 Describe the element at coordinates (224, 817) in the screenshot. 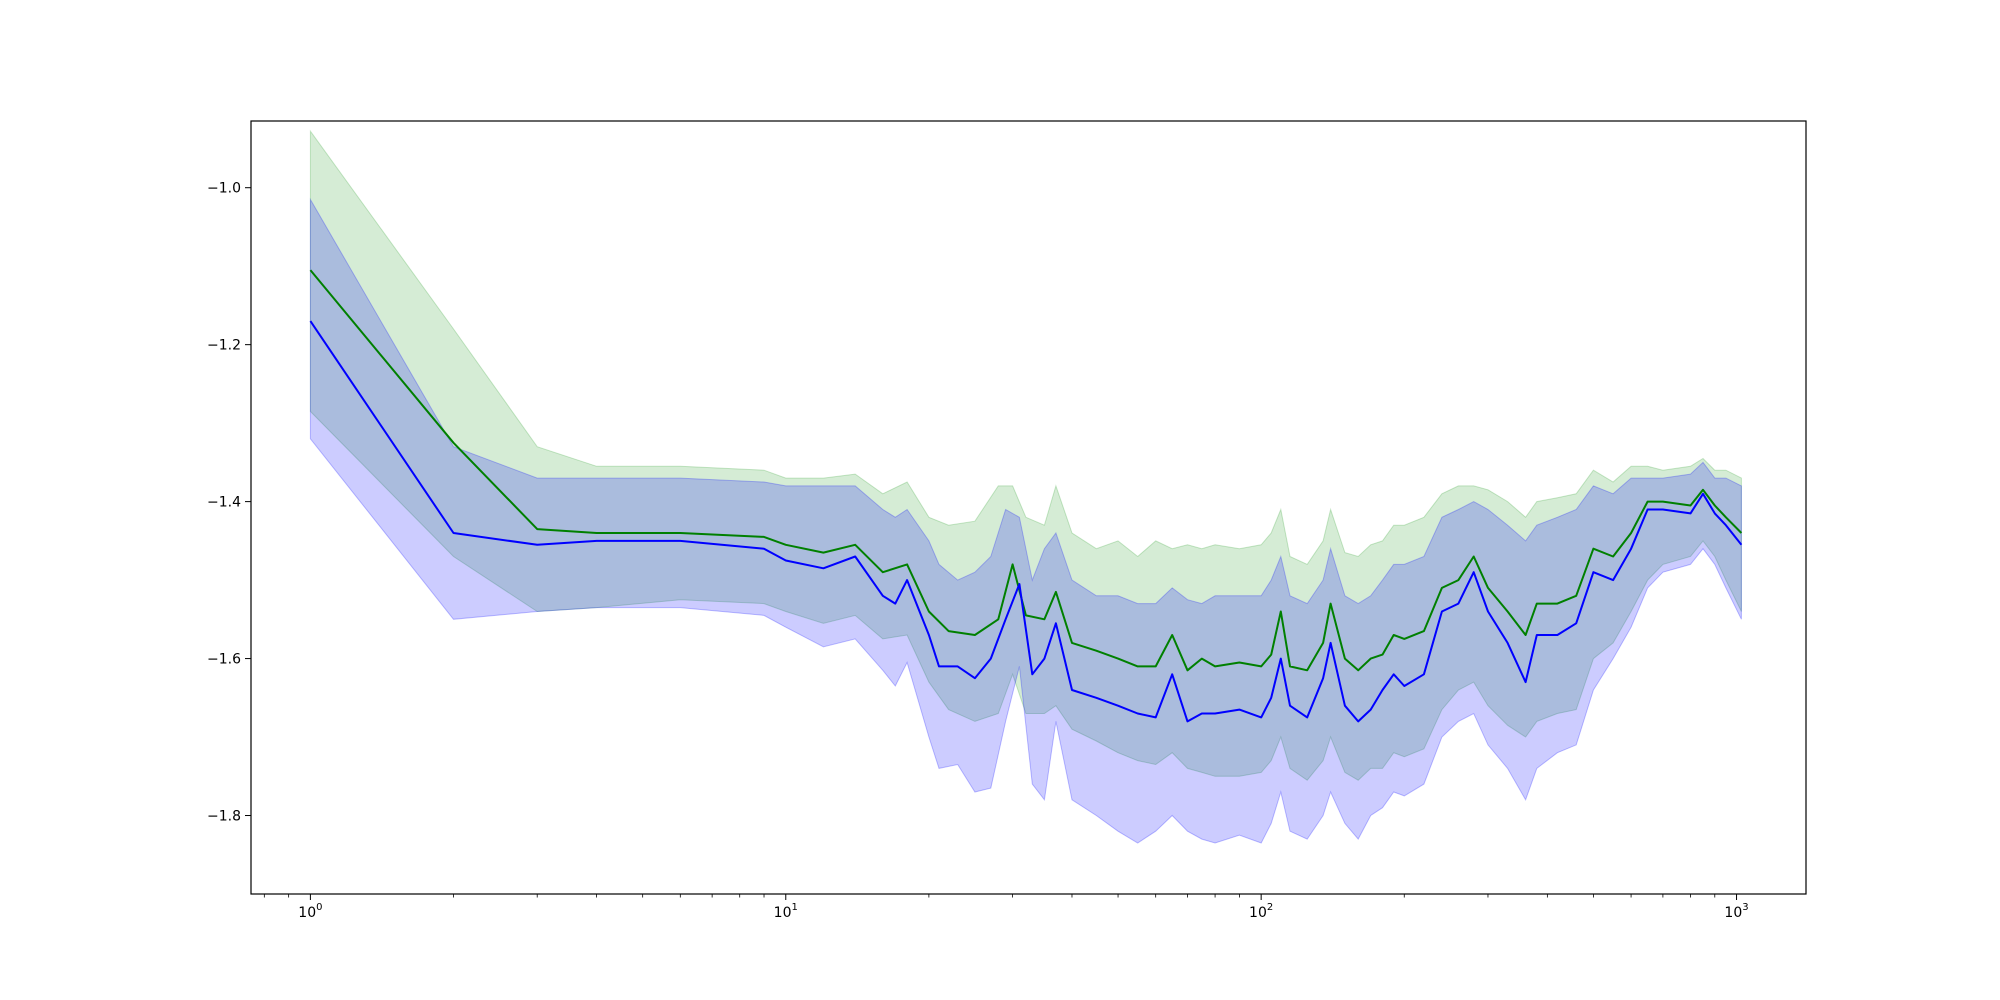

I see `y-tick-label: −1.8` at that location.